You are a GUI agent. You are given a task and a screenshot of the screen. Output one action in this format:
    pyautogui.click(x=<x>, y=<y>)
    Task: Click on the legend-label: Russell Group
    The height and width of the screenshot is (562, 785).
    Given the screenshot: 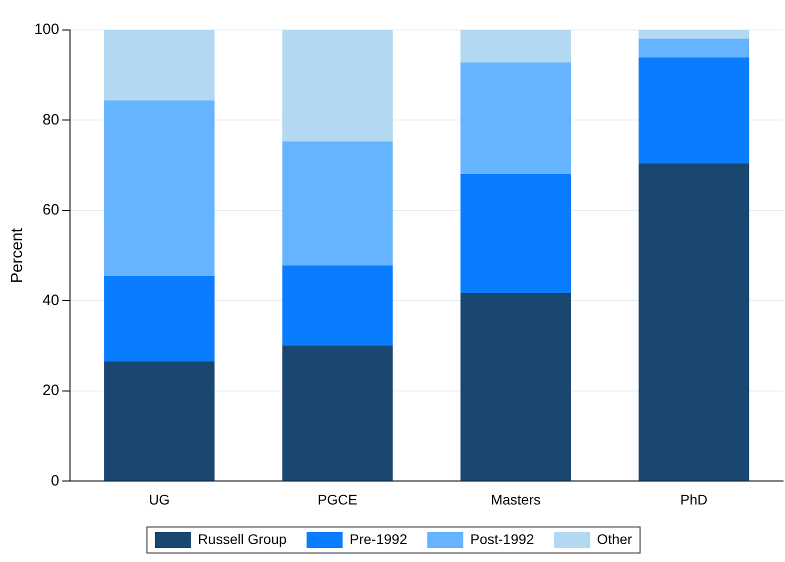 What is the action you would take?
    pyautogui.click(x=242, y=538)
    